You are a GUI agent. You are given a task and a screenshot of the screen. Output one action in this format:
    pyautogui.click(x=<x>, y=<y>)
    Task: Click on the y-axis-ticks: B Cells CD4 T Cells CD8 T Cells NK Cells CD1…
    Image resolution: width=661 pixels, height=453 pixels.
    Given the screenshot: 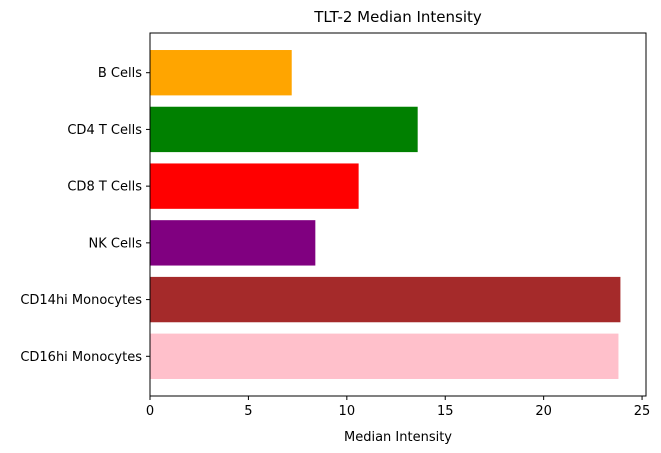 What is the action you would take?
    pyautogui.click(x=85, y=215)
    